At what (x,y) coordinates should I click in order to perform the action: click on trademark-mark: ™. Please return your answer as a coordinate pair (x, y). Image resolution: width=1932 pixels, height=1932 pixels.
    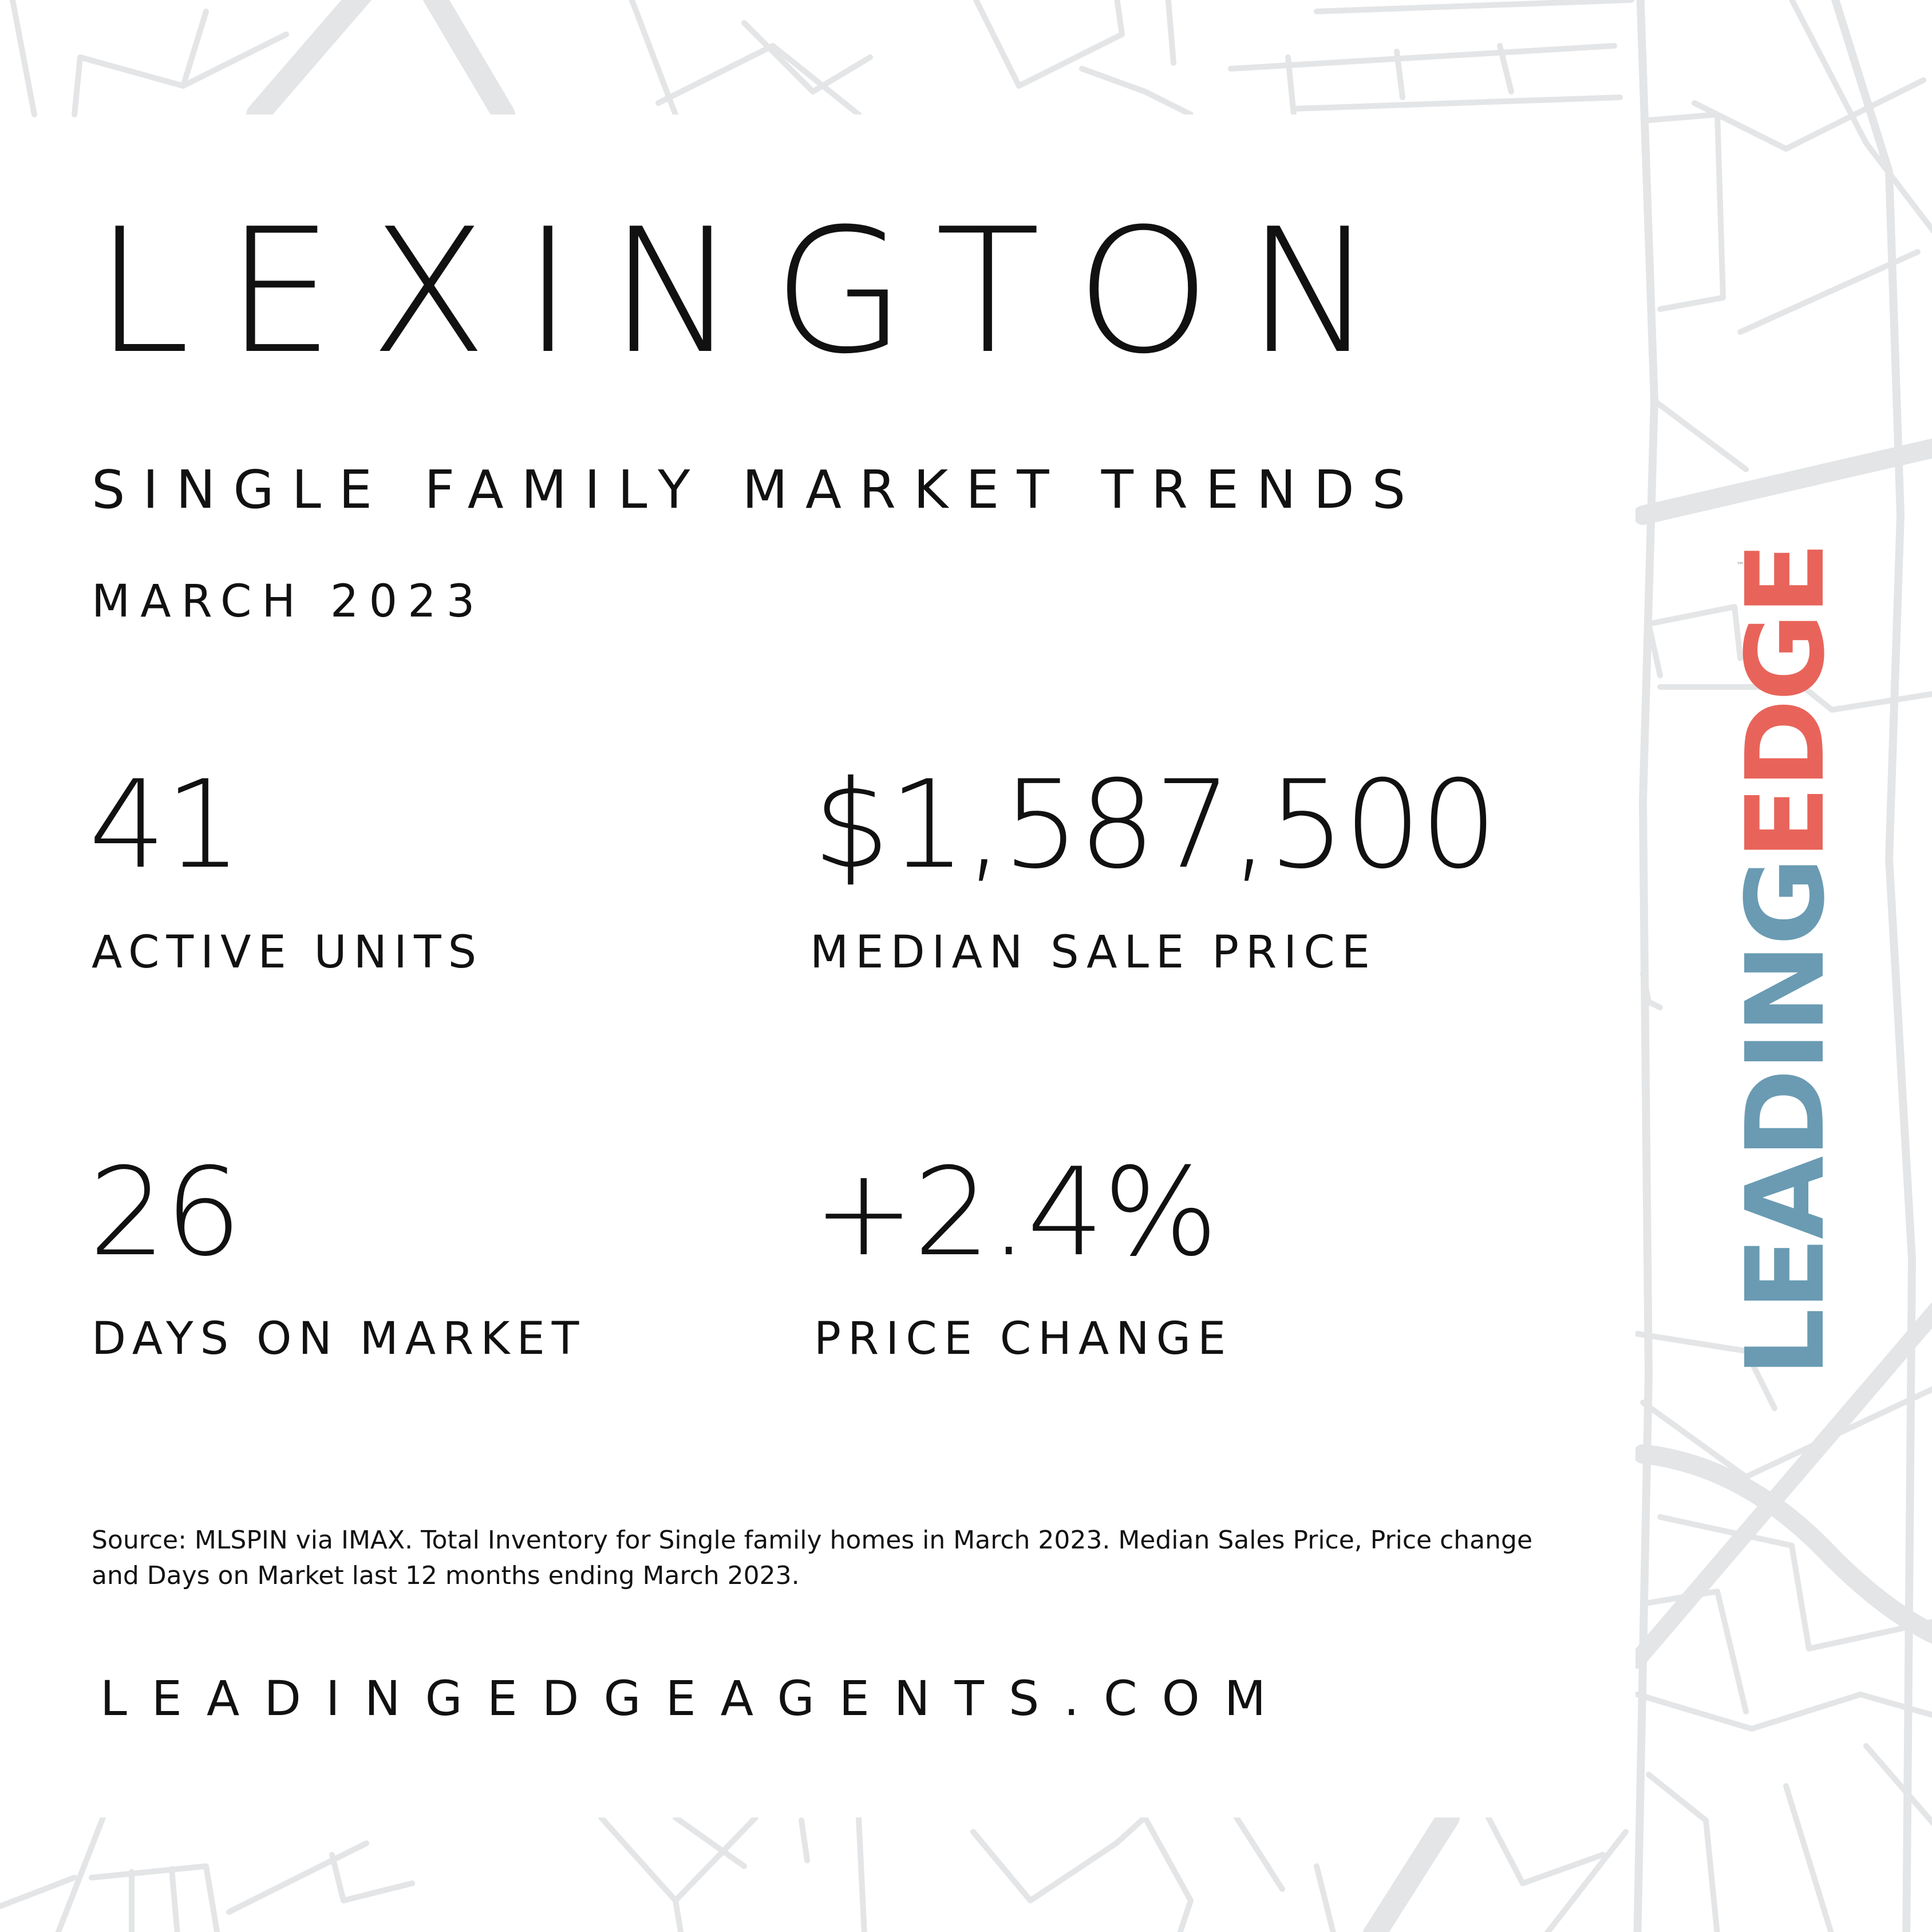
    Looking at the image, I should click on (1740, 565).